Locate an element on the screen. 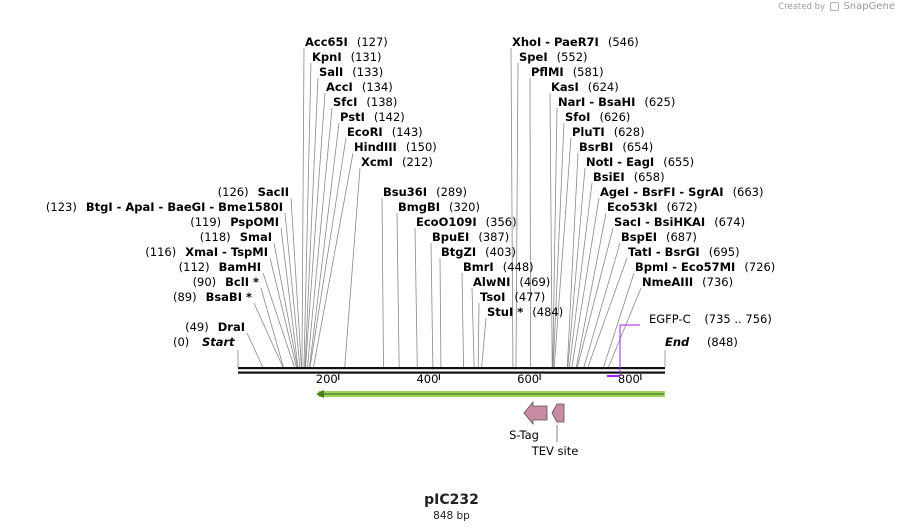 This screenshot has height=532, width=903. site-line-bmri is located at coordinates (462, 320).